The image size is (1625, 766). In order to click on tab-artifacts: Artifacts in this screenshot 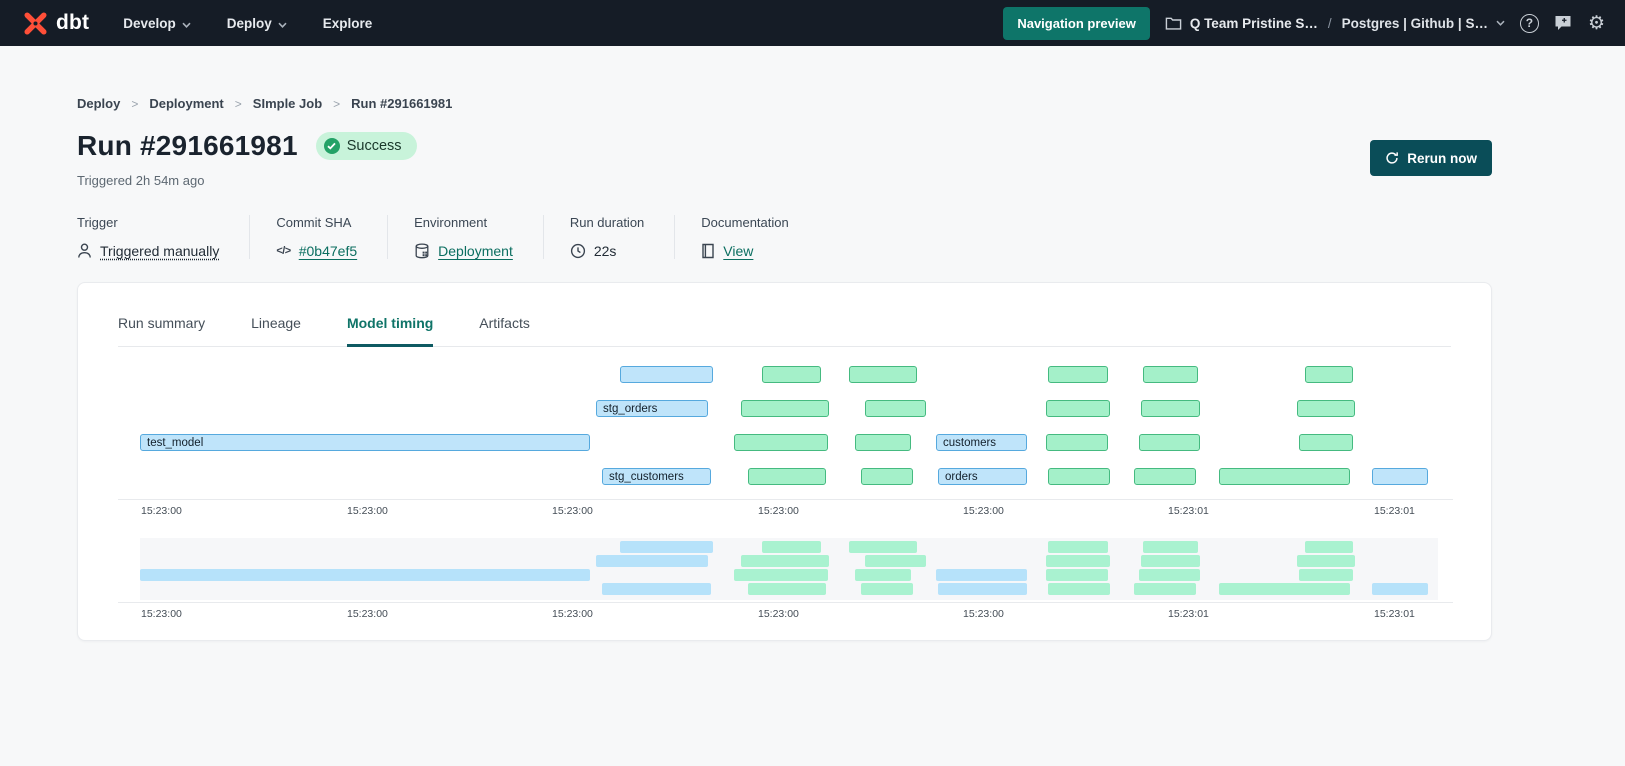, I will do `click(504, 323)`.